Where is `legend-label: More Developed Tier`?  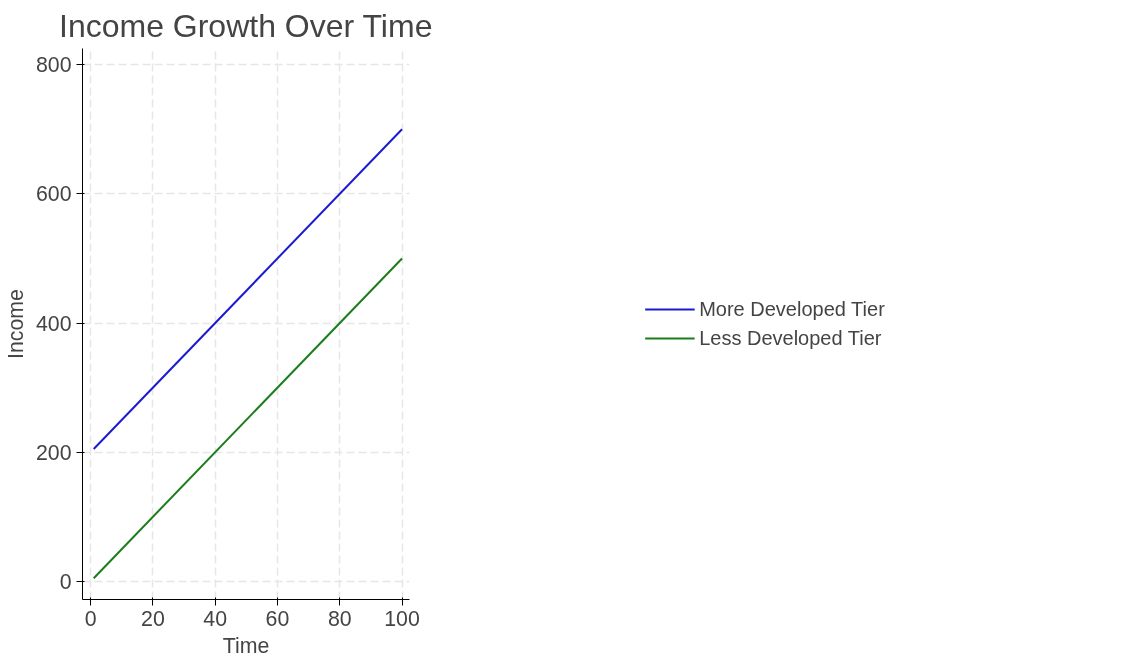
legend-label: More Developed Tier is located at coordinates (792, 309).